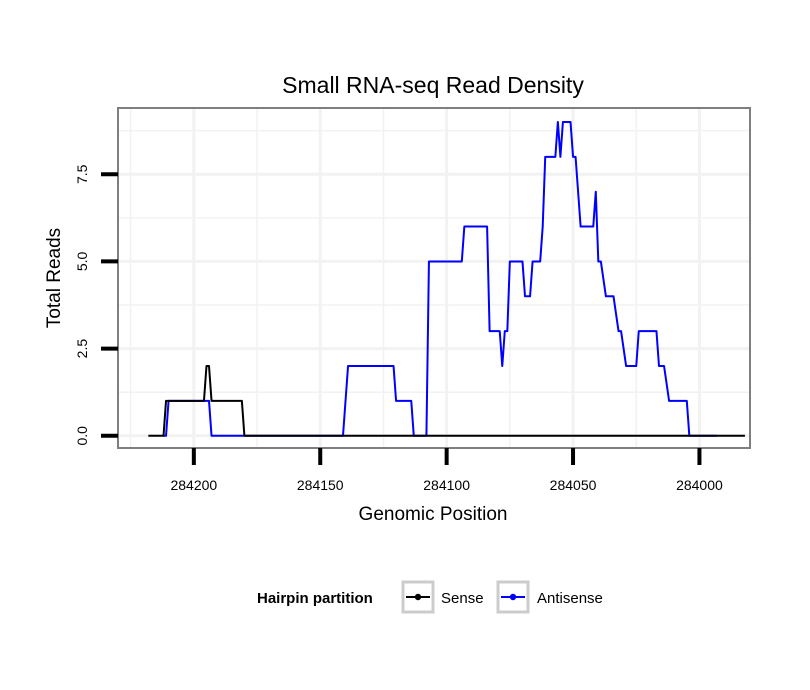 This screenshot has height=690, width=810. I want to click on x-tick-label: 284000, so click(699, 485).